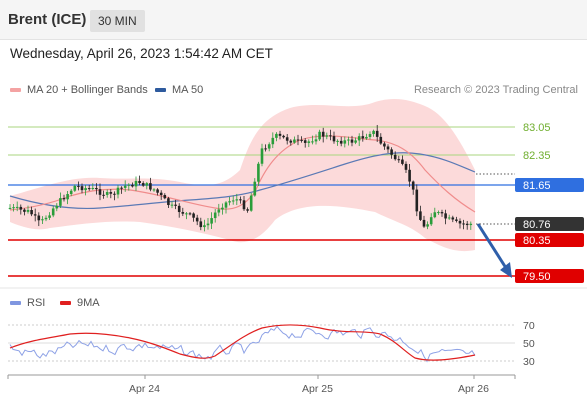  What do you see at coordinates (160, 90) in the screenshot?
I see `ma50-swatch` at bounding box center [160, 90].